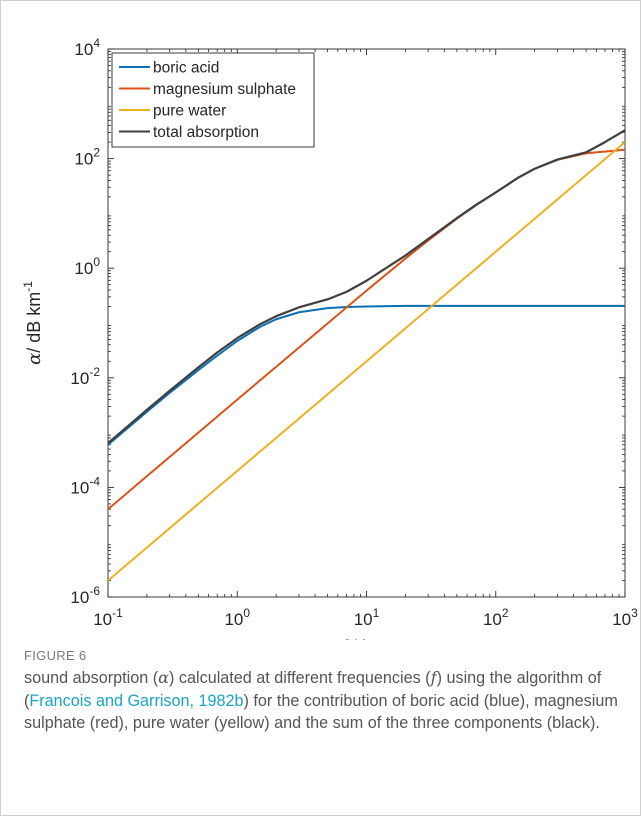 The width and height of the screenshot is (641, 816). Describe the element at coordinates (186, 68) in the screenshot. I see `legend-label: boric acid` at that location.